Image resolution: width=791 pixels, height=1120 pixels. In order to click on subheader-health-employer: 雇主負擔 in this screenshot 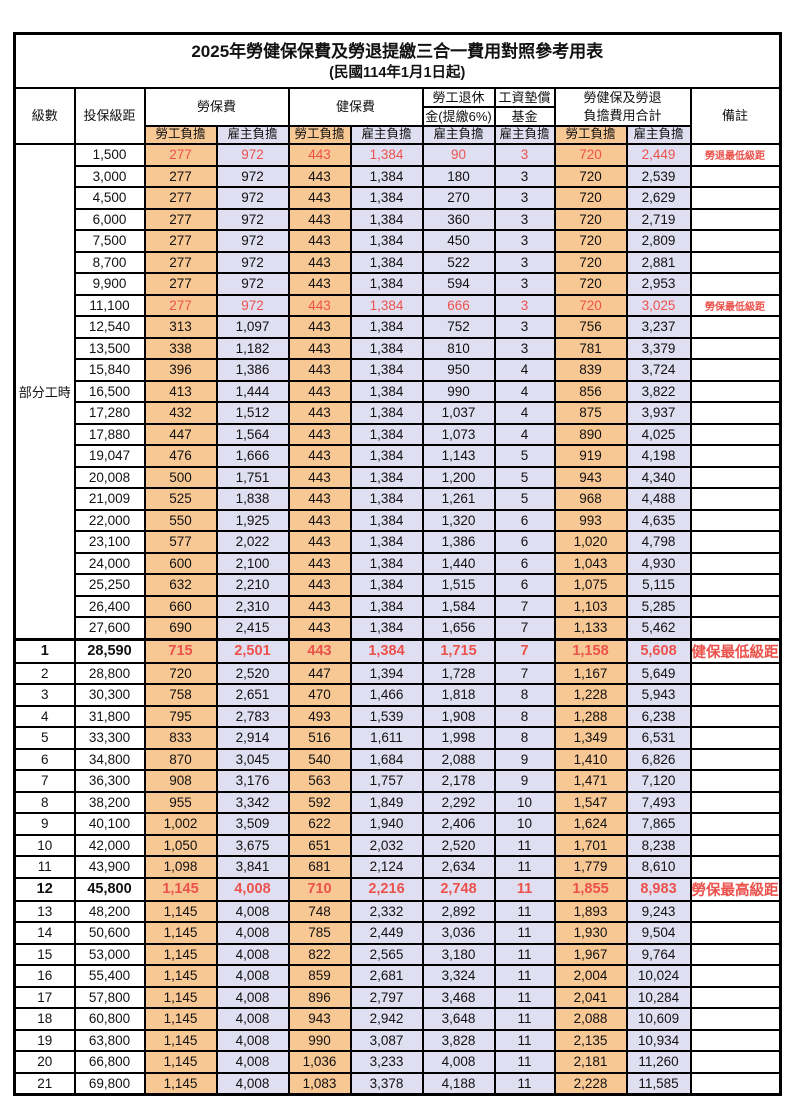, I will do `click(386, 135)`.